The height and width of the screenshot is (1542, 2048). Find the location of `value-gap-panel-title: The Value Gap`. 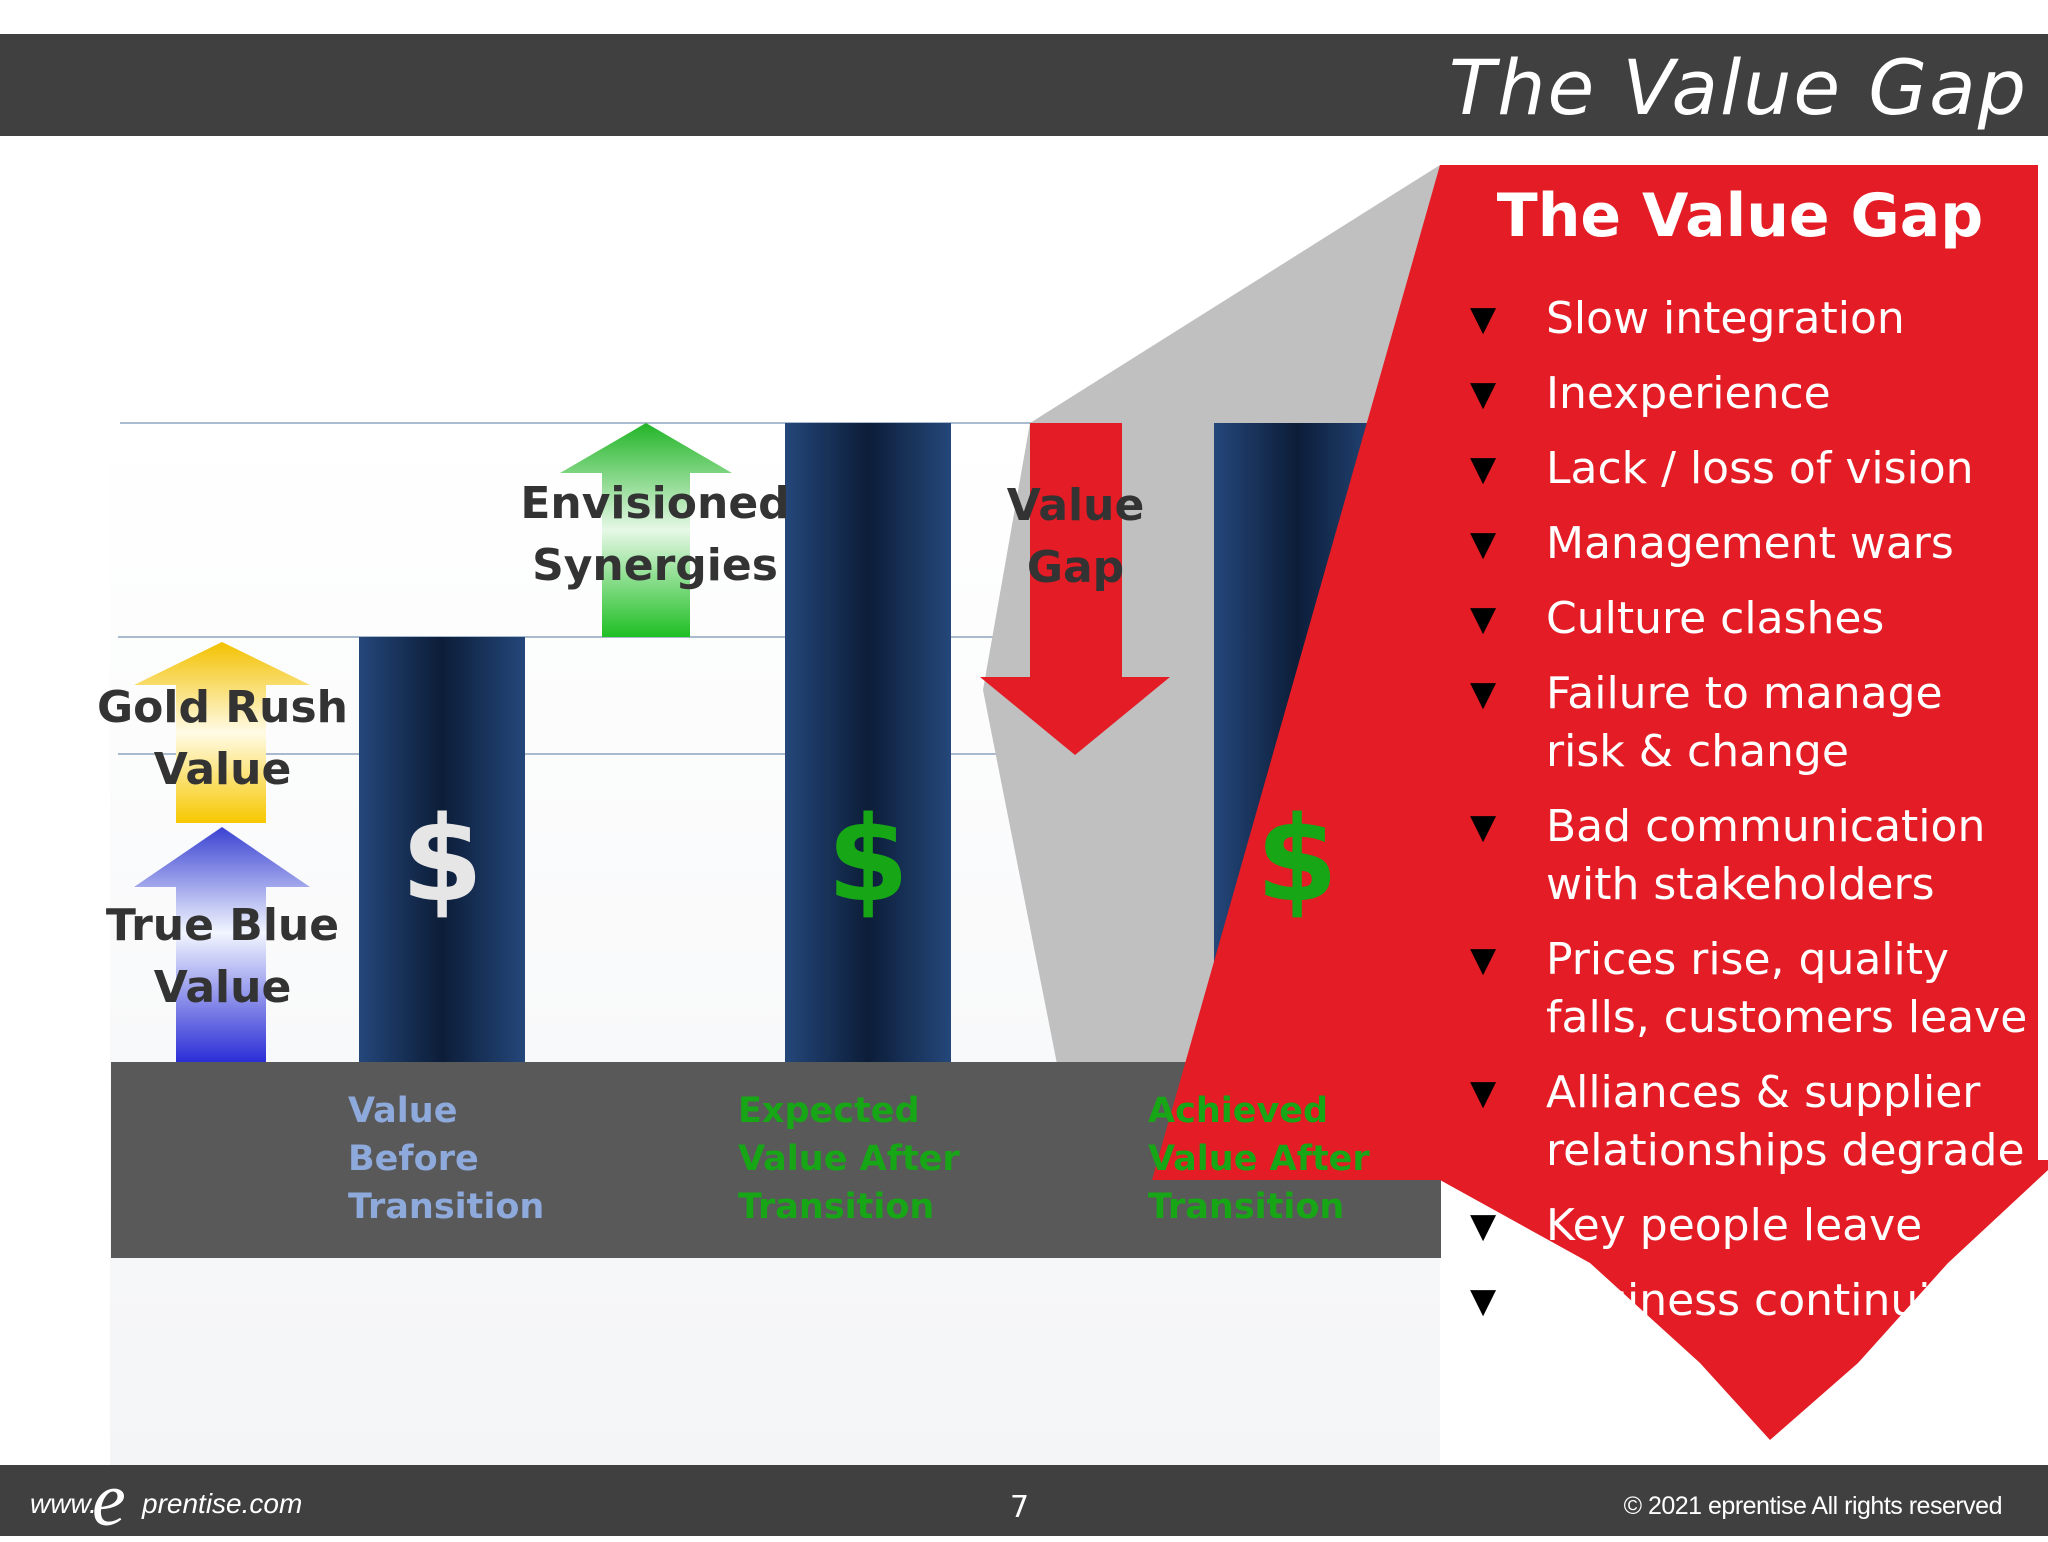

value-gap-panel-title: The Value Gap is located at coordinates (1740, 216).